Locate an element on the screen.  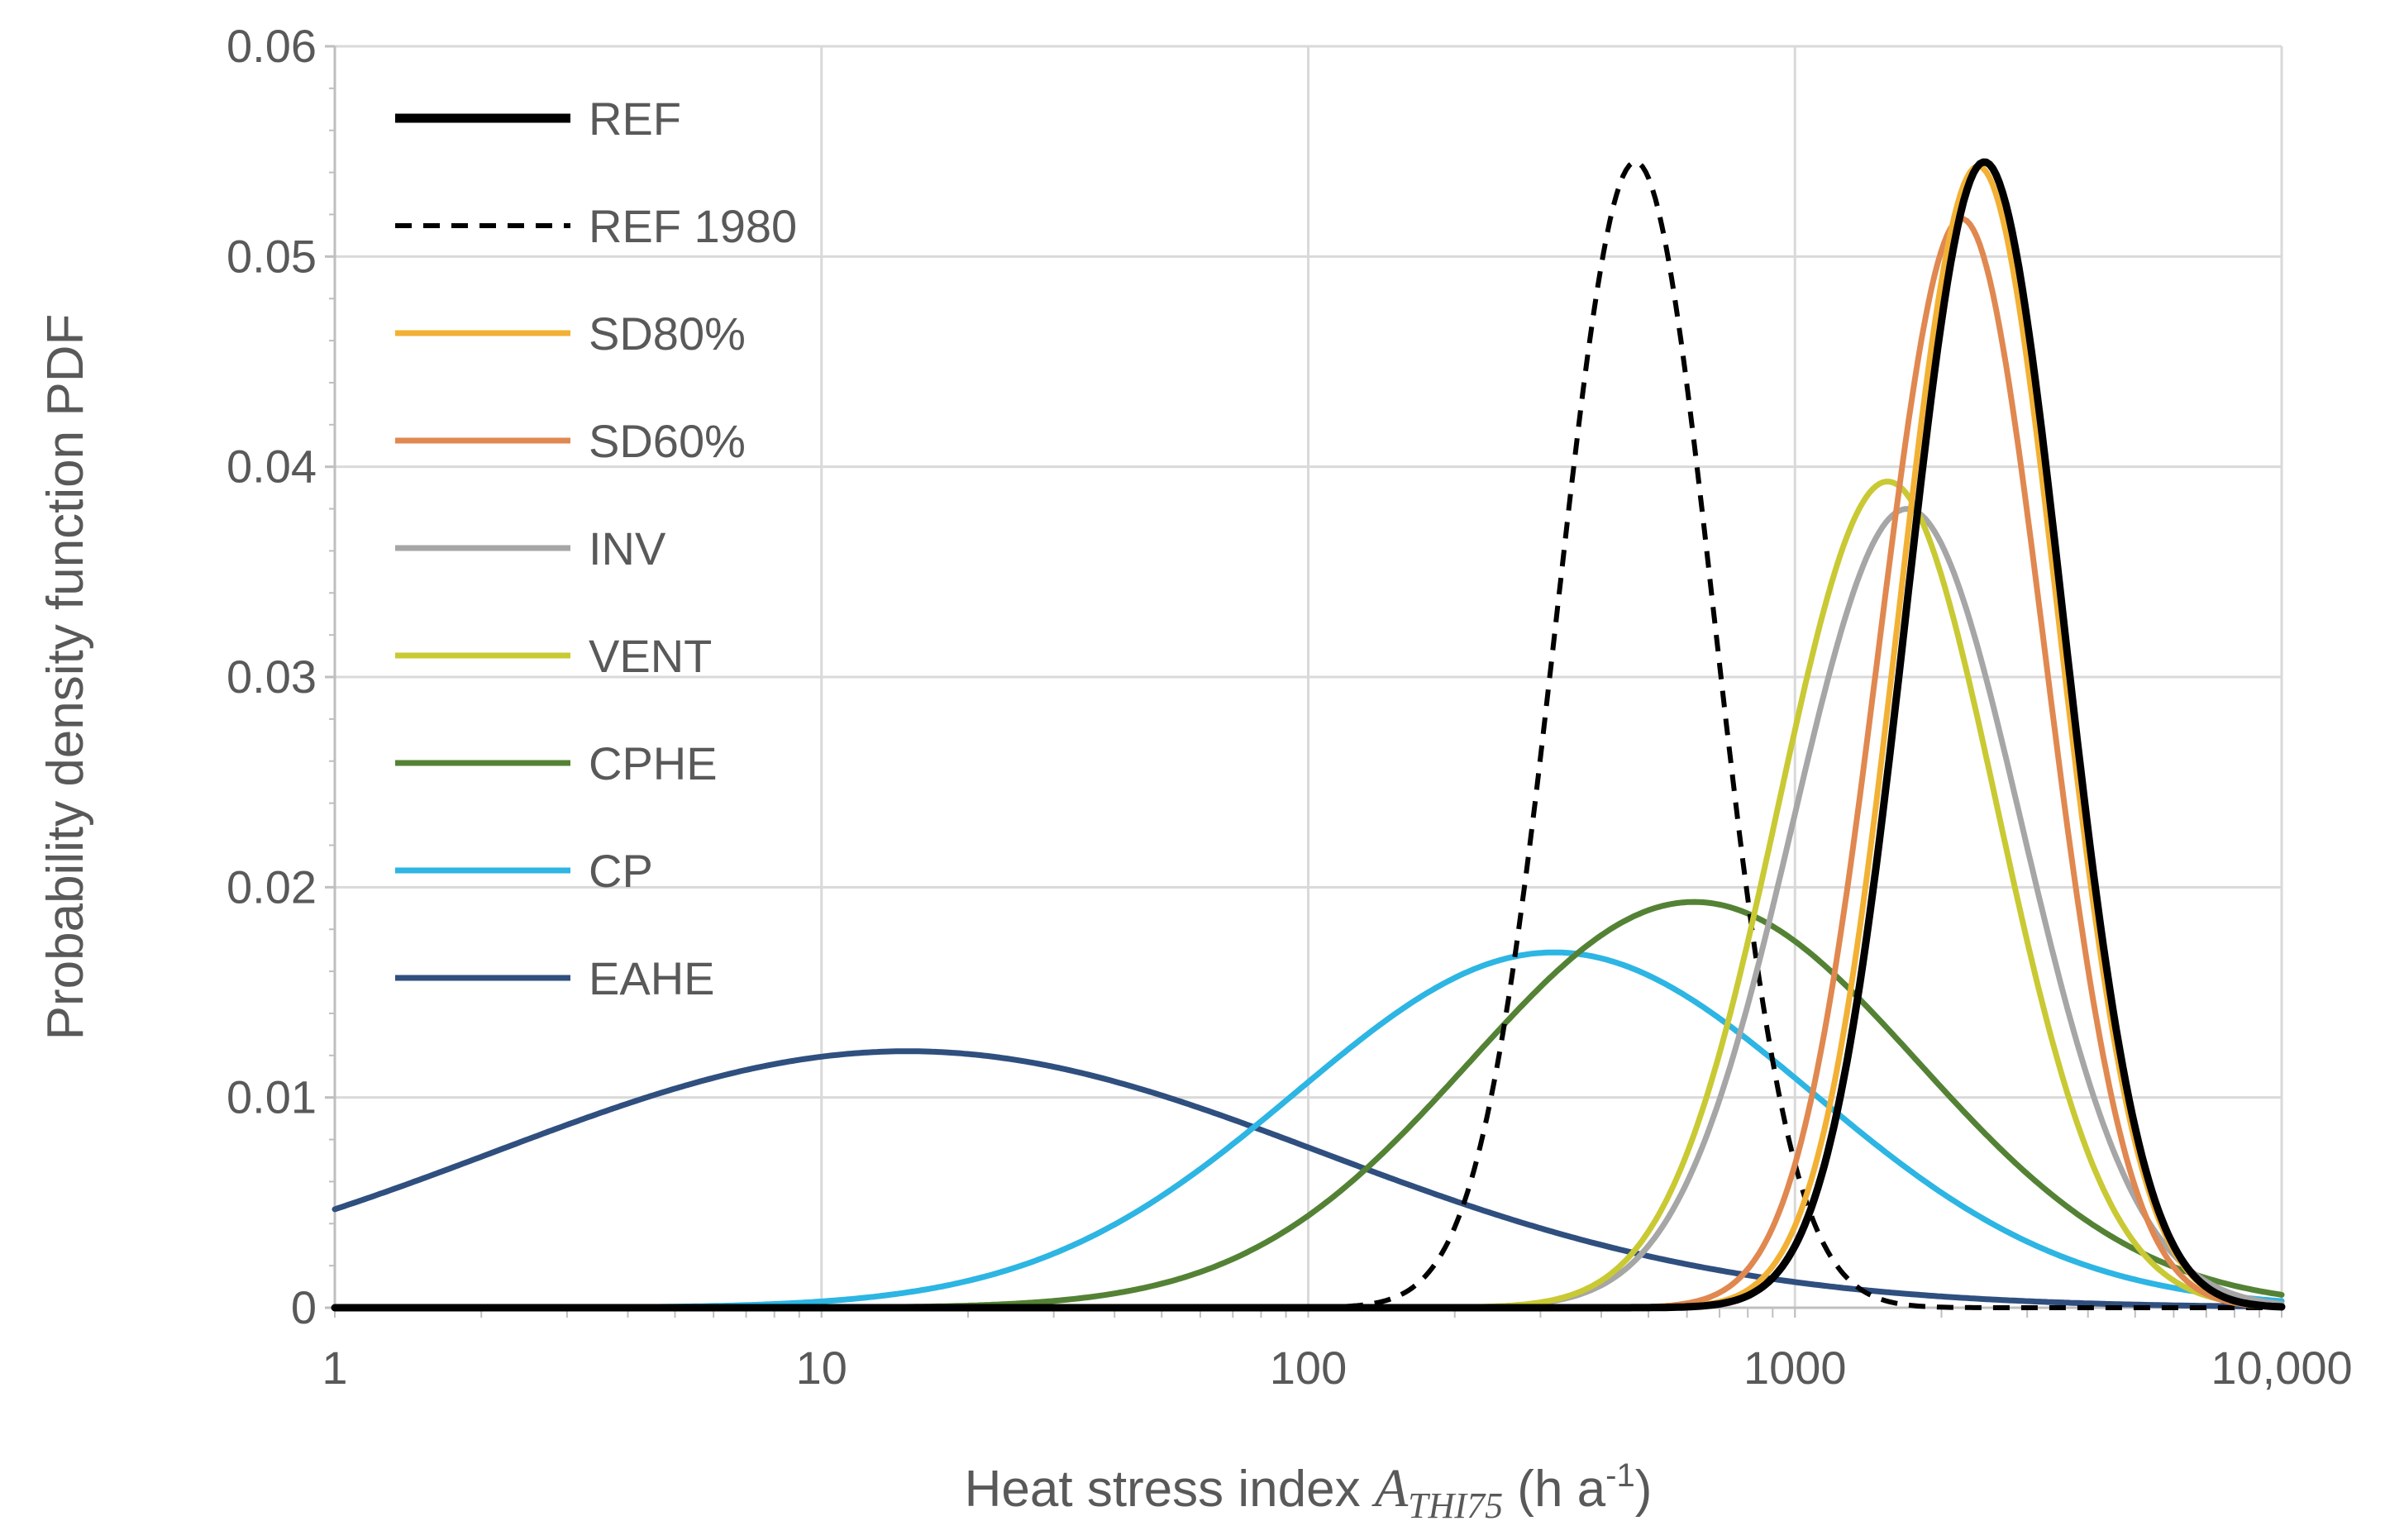
legend-label-vent: VENT is located at coordinates (651, 656).